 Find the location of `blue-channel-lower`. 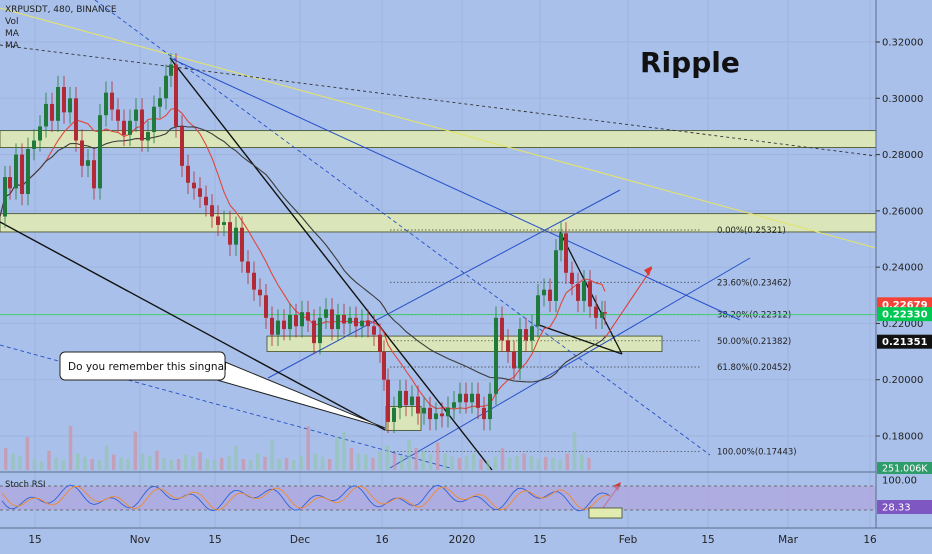

blue-channel-lower is located at coordinates (570, 363).